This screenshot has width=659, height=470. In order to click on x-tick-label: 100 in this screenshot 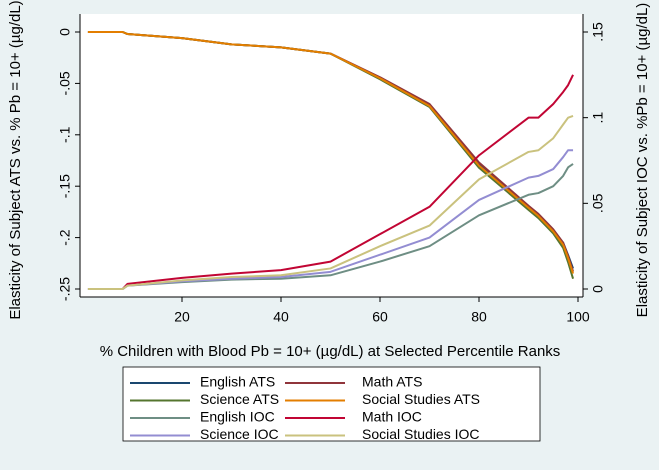, I will do `click(578, 317)`.